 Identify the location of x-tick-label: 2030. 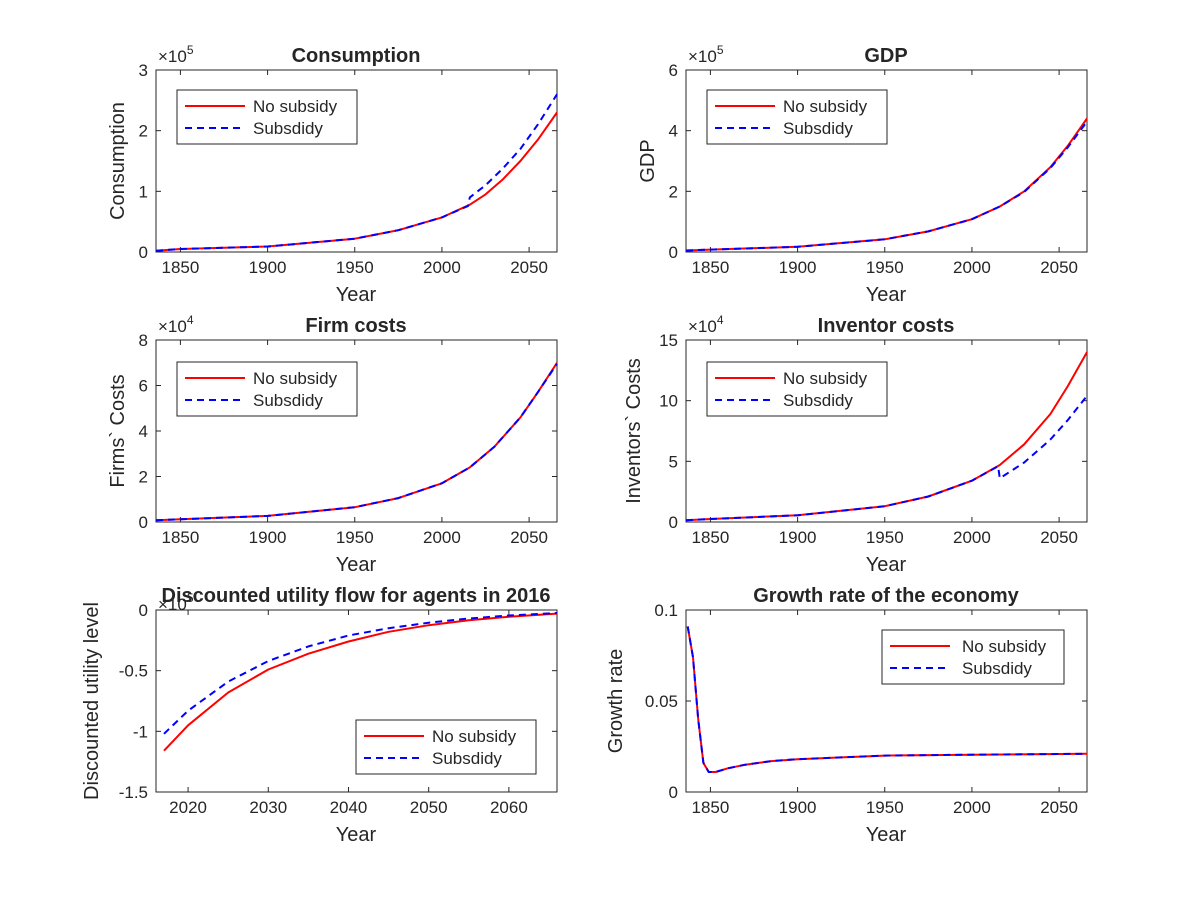
(268, 807).